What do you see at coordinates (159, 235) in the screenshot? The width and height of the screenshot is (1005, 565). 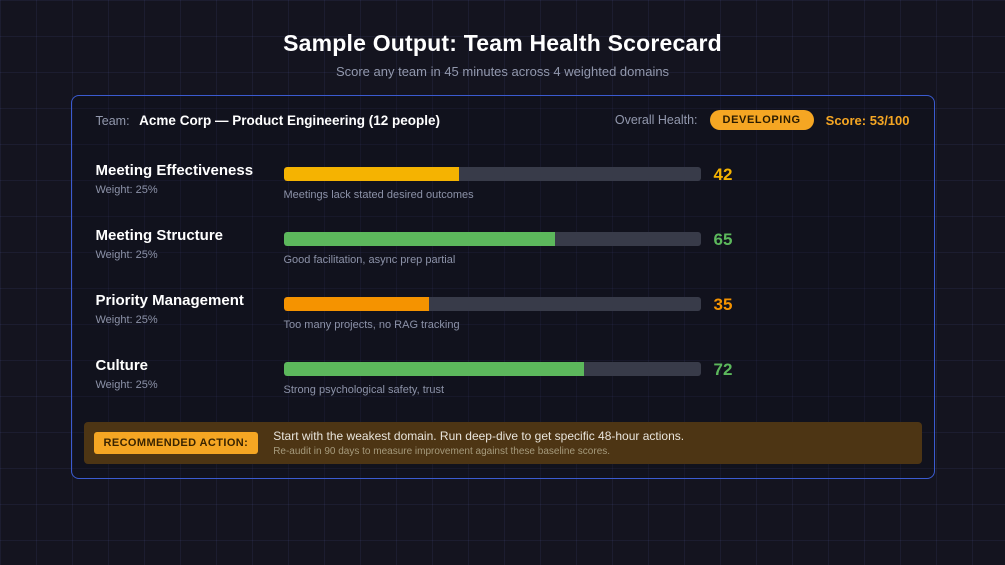 I see `domain-name: Meeting Structure` at bounding box center [159, 235].